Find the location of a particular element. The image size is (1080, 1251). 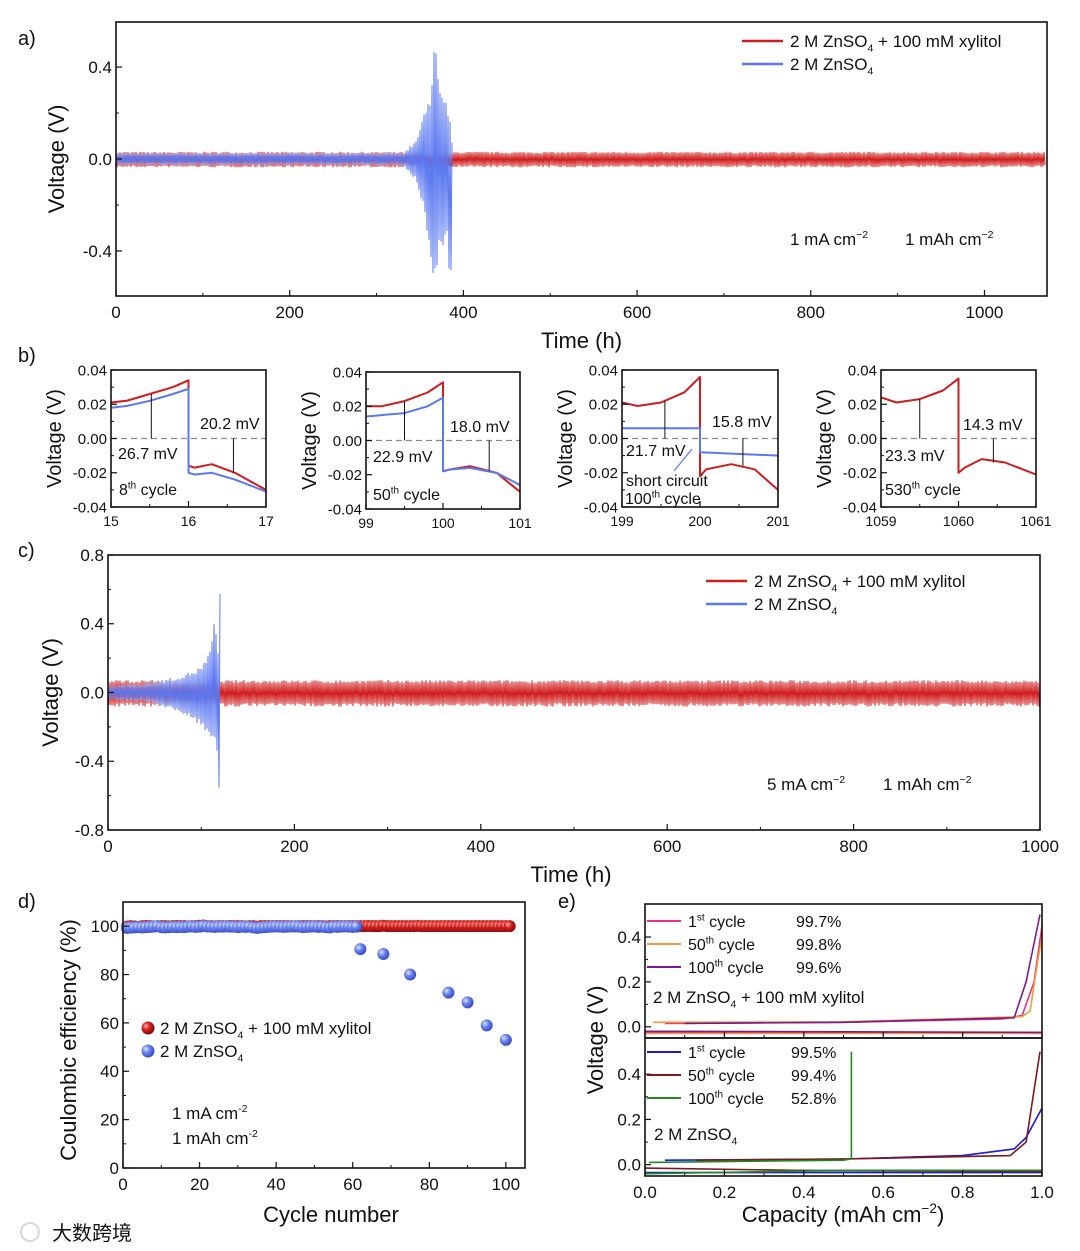

y-tick-label: 0.8 is located at coordinates (92, 555).